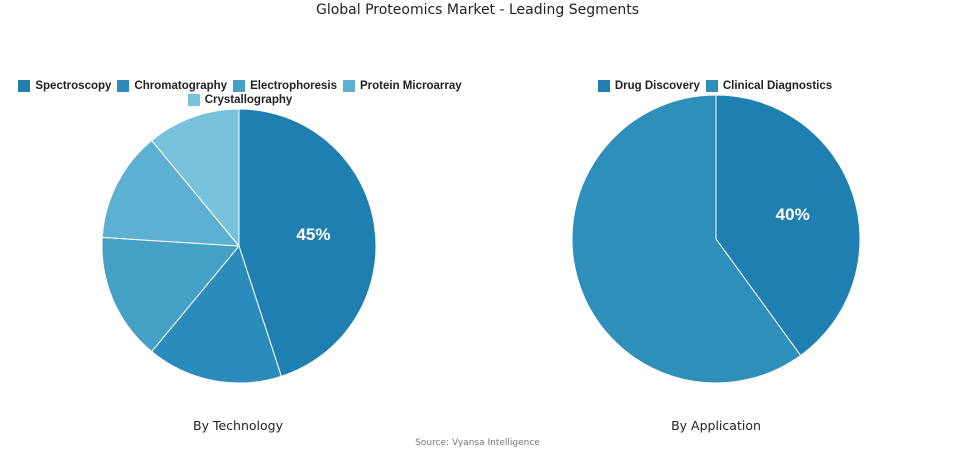  What do you see at coordinates (181, 86) in the screenshot?
I see `legend-label: Chromatography` at bounding box center [181, 86].